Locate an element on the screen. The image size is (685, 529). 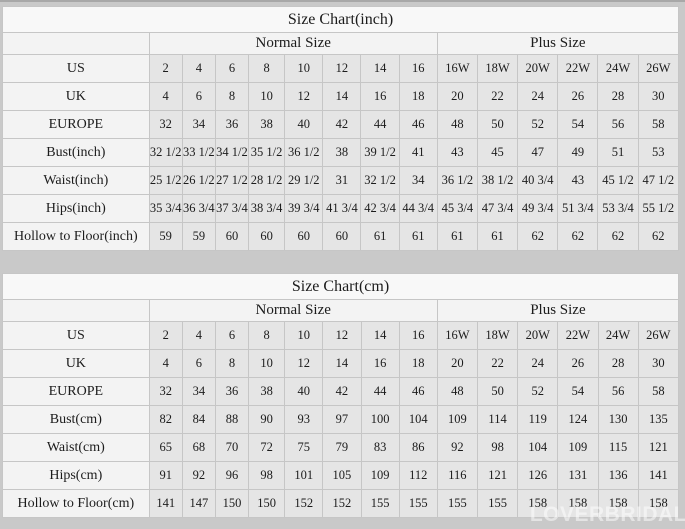
row-label: Hollow to Floor(inch) is located at coordinates (76, 236).